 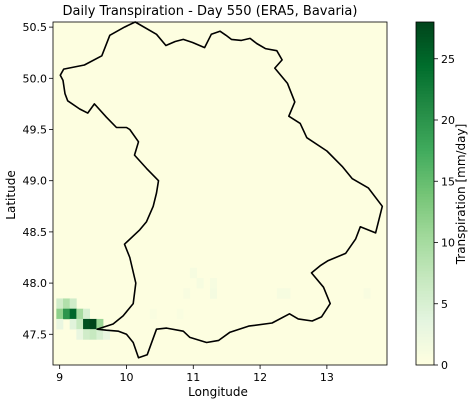 What do you see at coordinates (59, 377) in the screenshot?
I see `x-tick-label: 9` at bounding box center [59, 377].